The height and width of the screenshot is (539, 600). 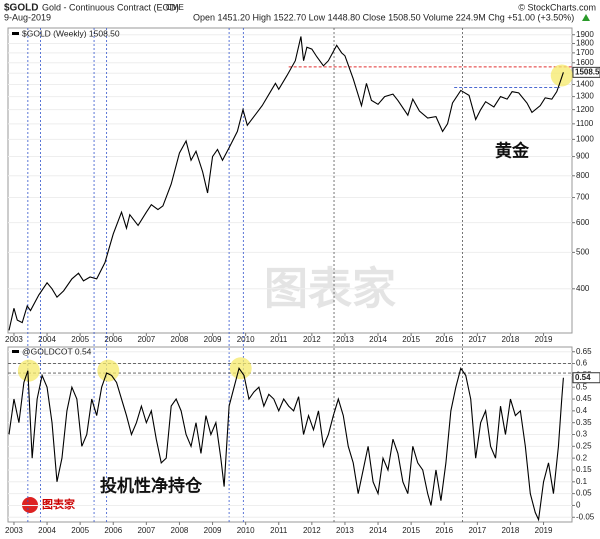 I want to click on y-tick-label: 1000, so click(x=585, y=138).